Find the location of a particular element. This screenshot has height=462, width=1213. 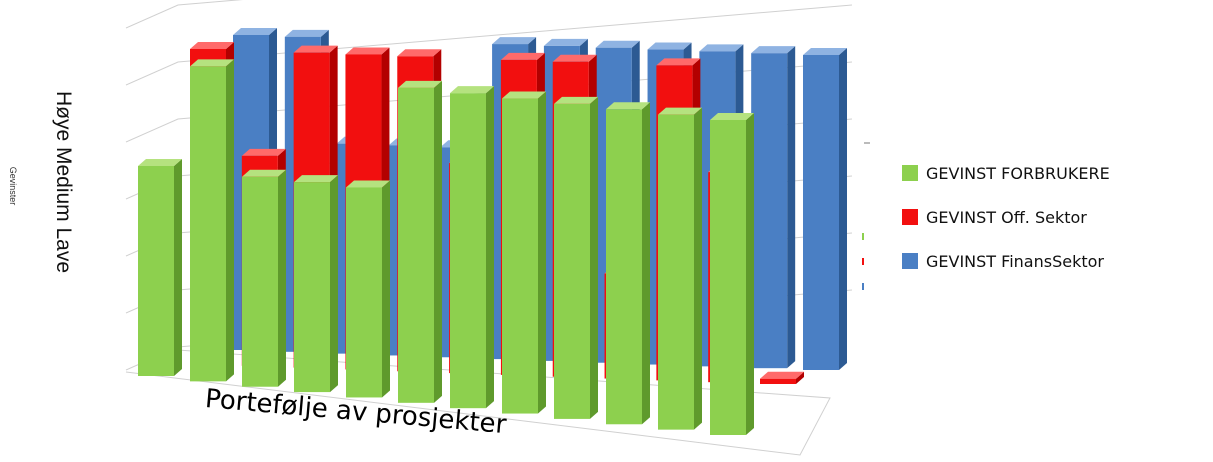

legend-label: GEVINST FinansSektor is located at coordinates (1015, 261).